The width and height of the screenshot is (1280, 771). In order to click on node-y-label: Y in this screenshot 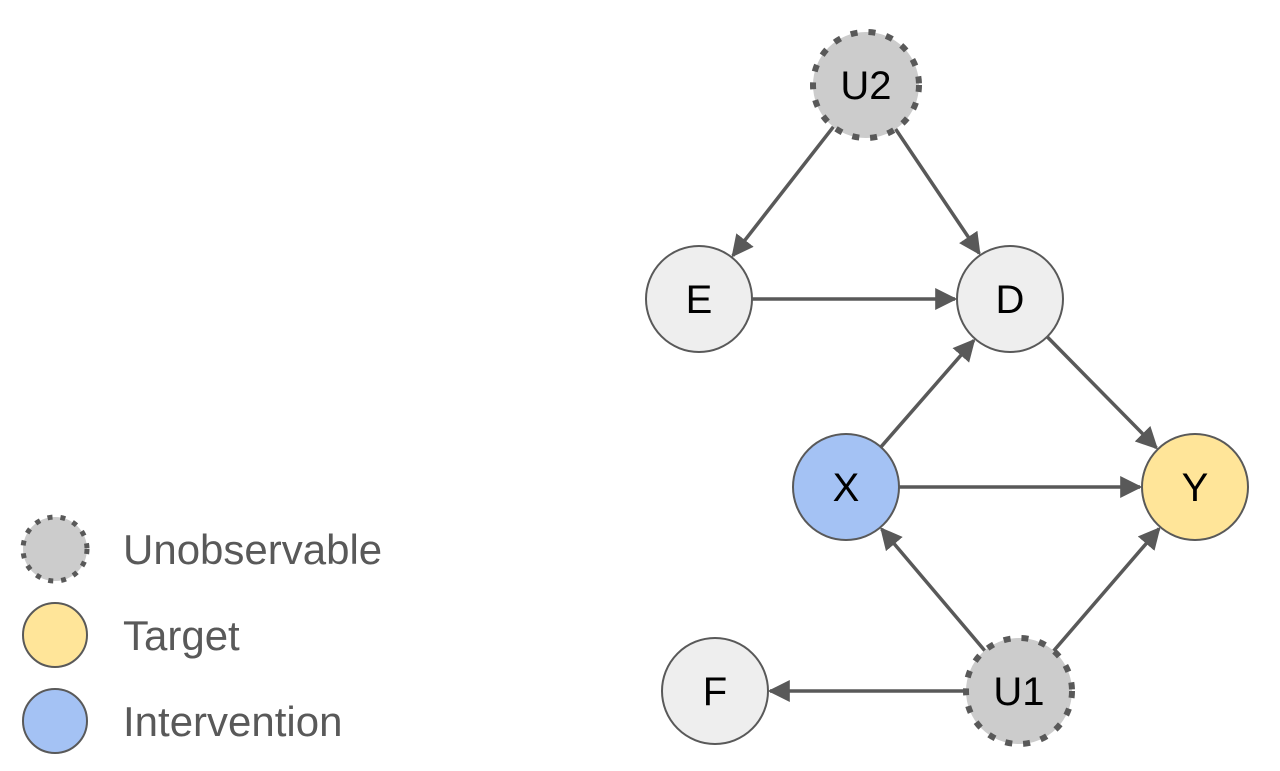, I will do `click(1195, 488)`.